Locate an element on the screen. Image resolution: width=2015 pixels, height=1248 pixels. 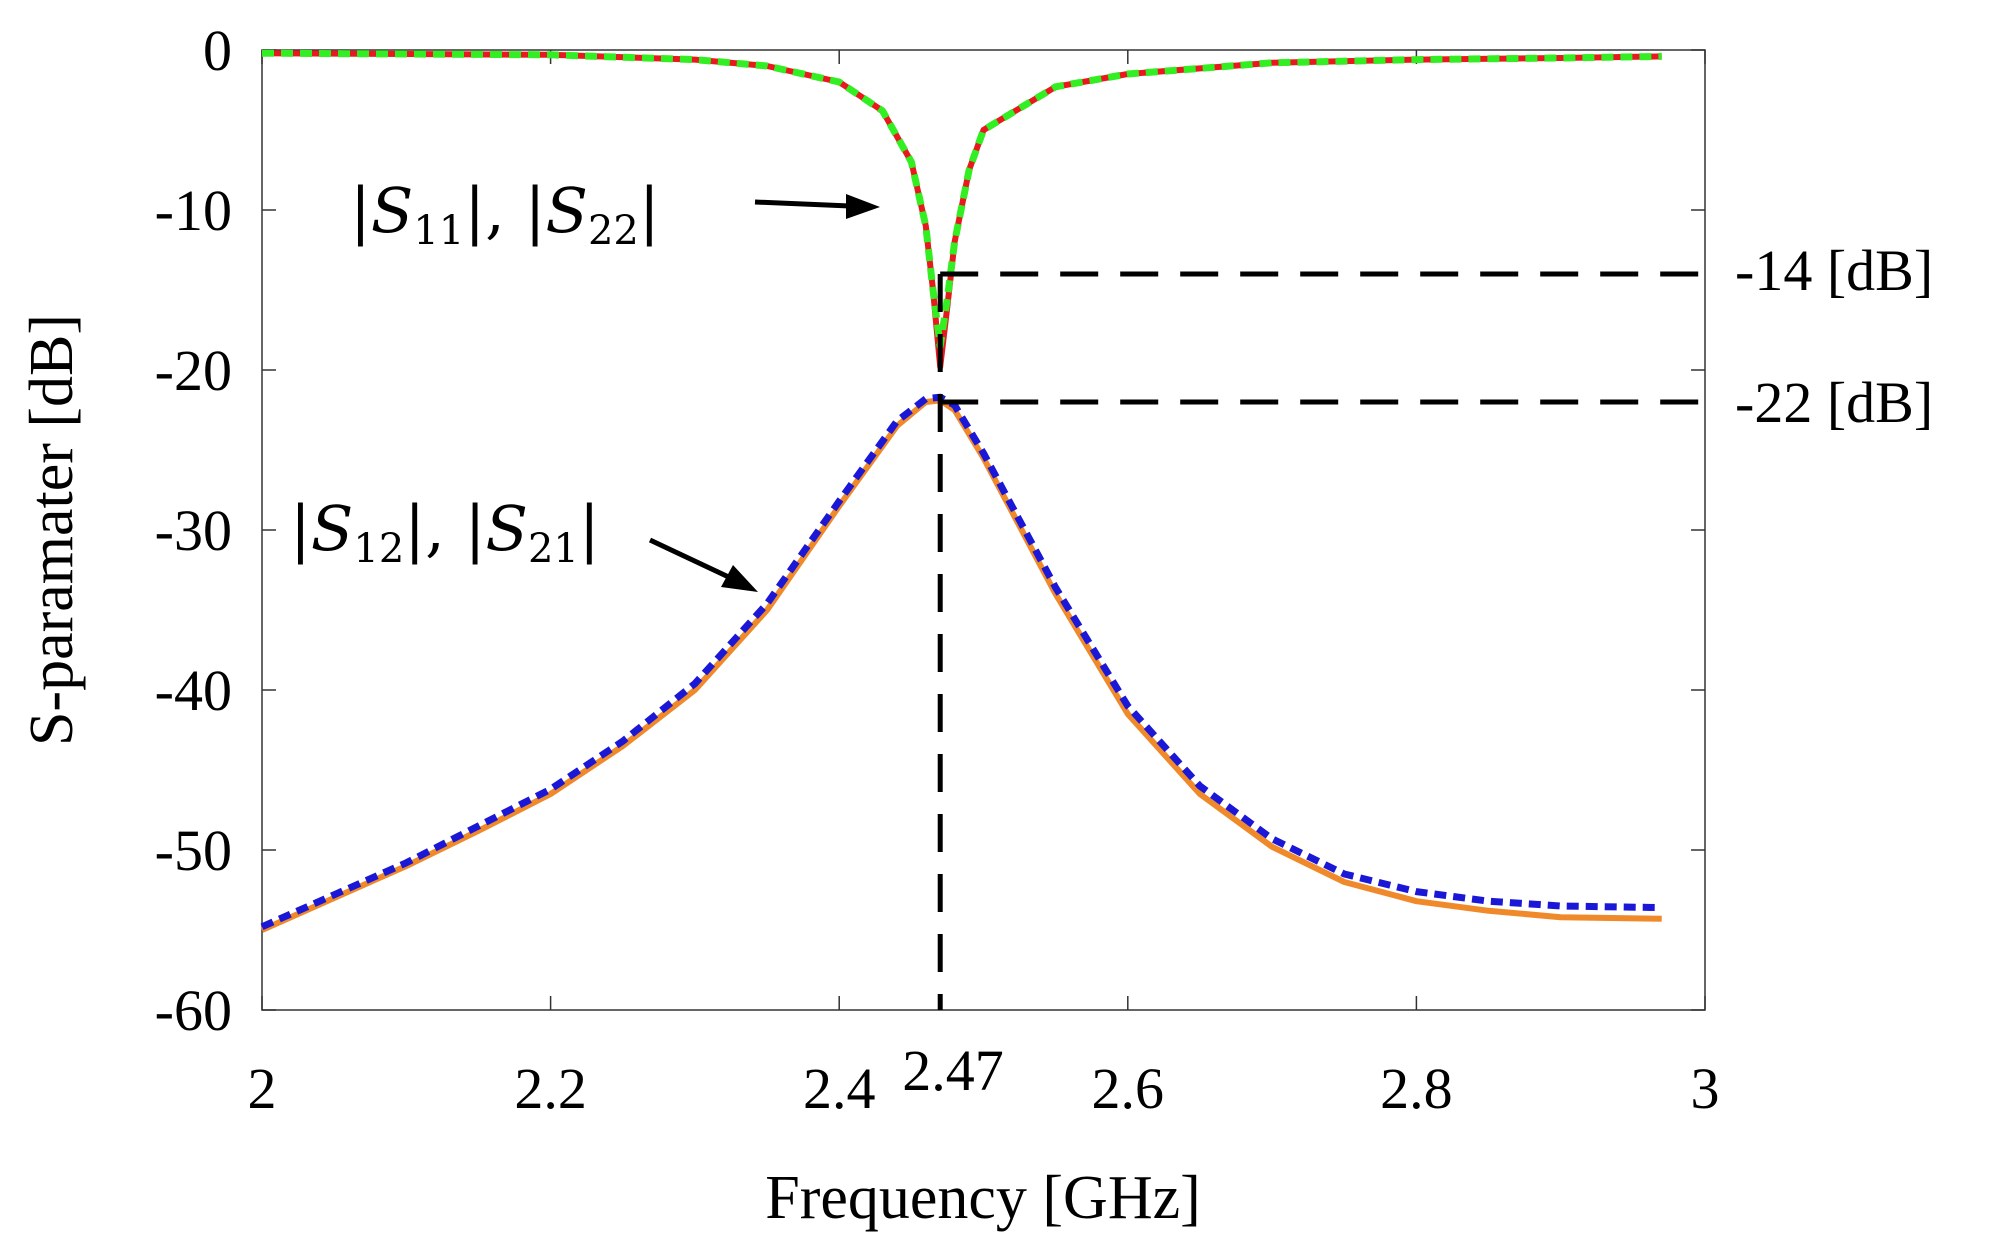
ref-label-minus-22: -22 [dB] is located at coordinates (1834, 402).